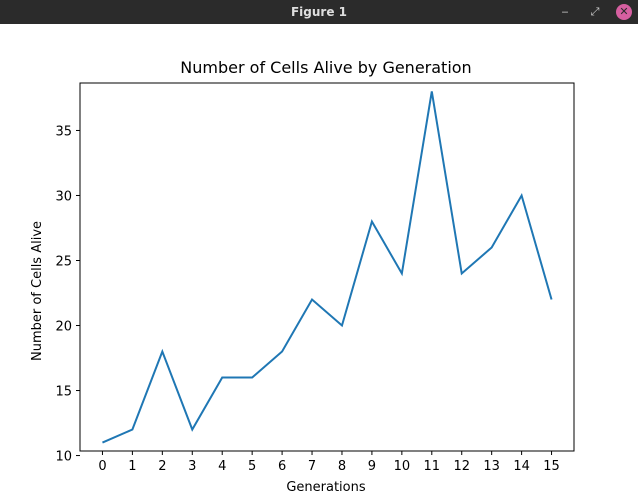 This screenshot has width=638, height=501. Describe the element at coordinates (222, 466) in the screenshot. I see `x-tick-label: 4` at that location.